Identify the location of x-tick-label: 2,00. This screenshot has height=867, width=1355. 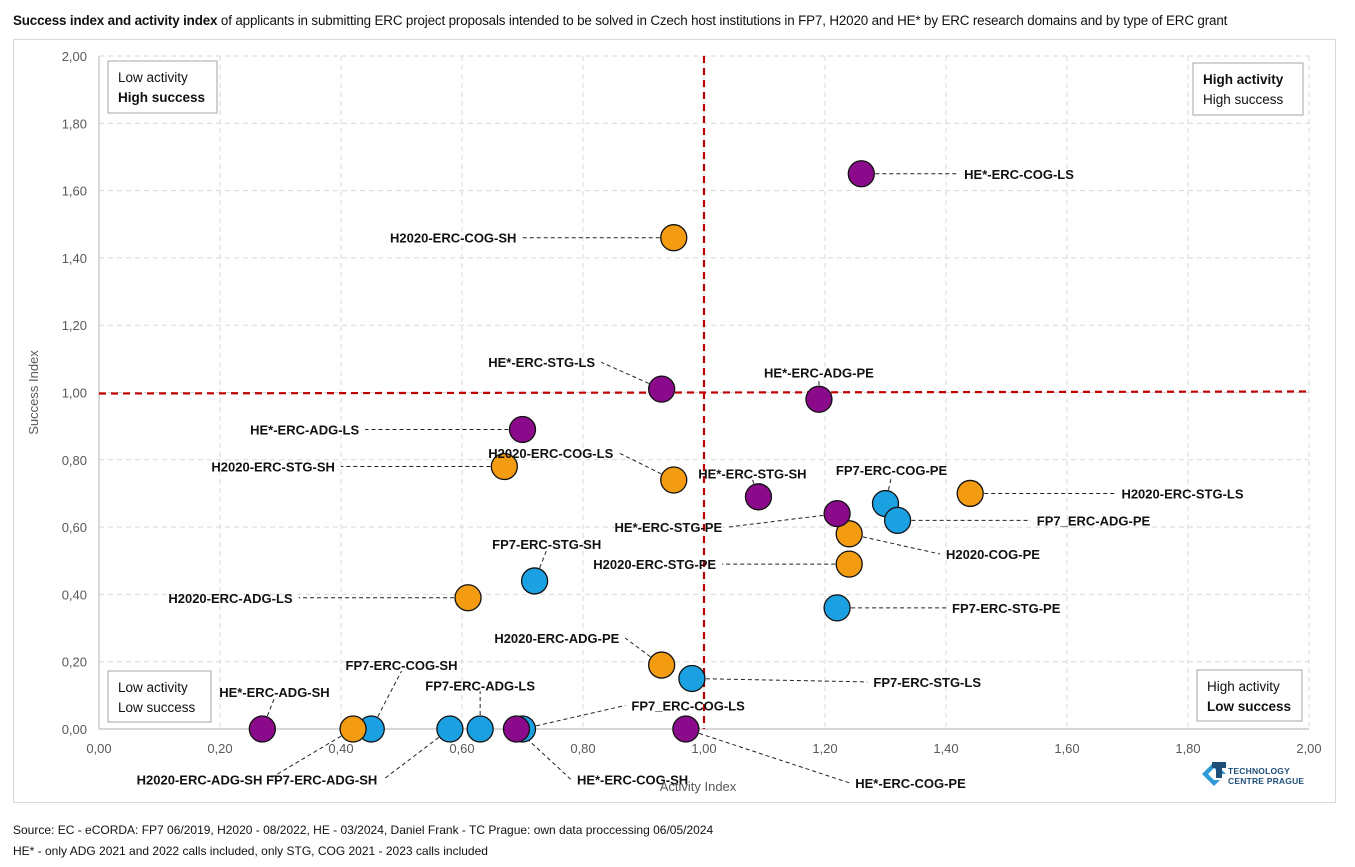
(1308, 748).